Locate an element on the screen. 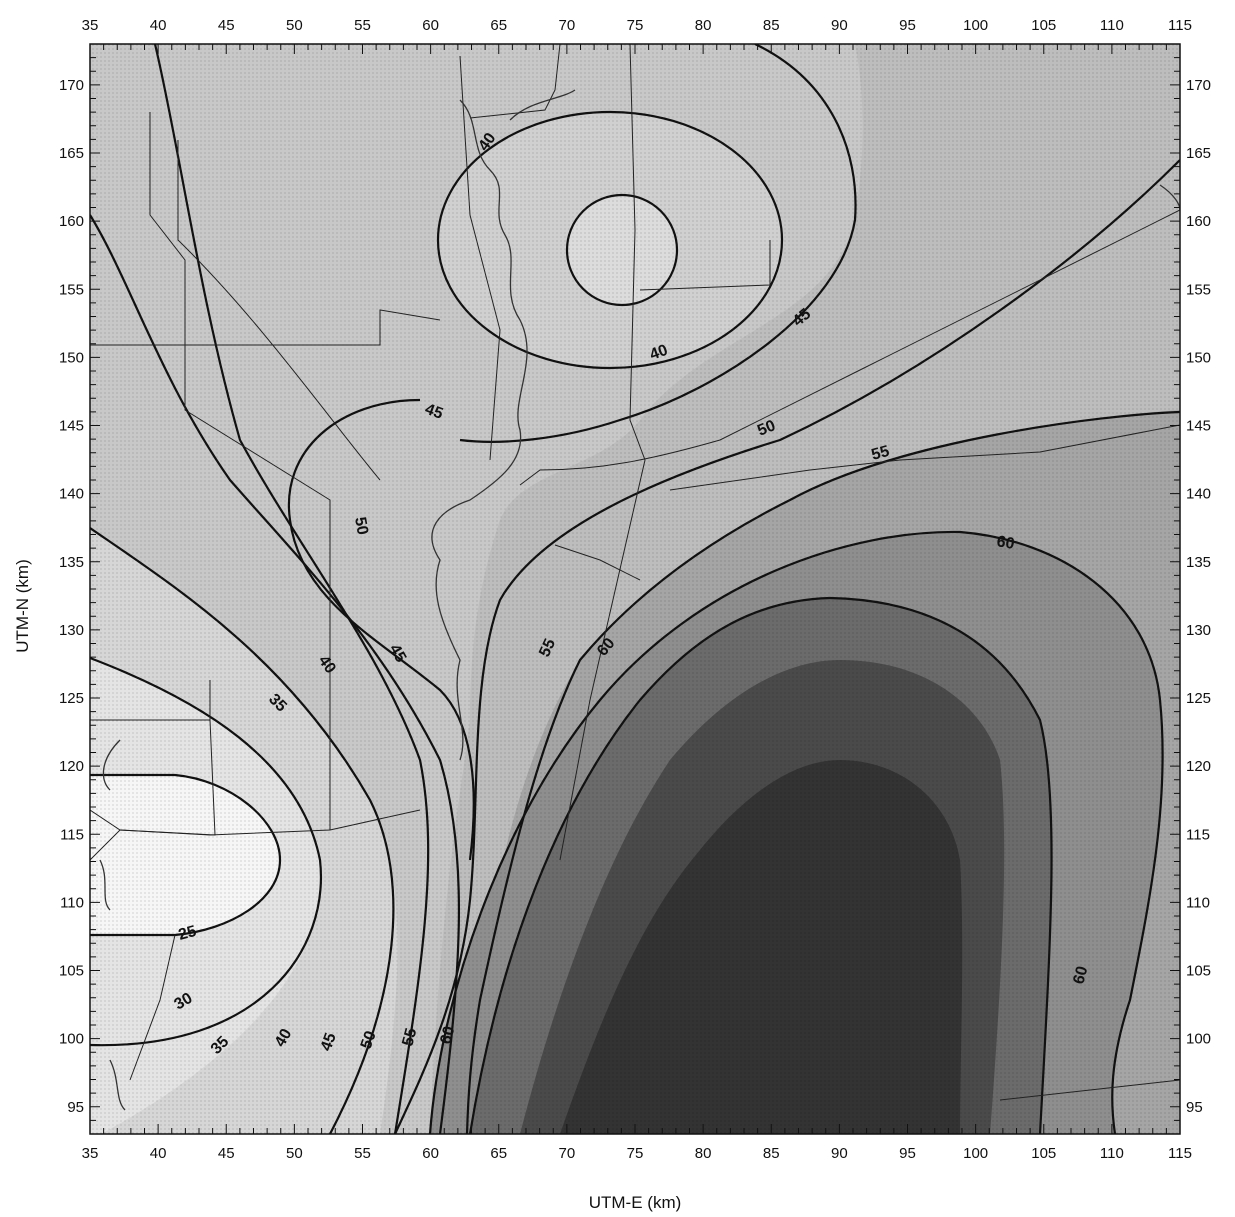  contour-65-east is located at coordinates (941, 865).